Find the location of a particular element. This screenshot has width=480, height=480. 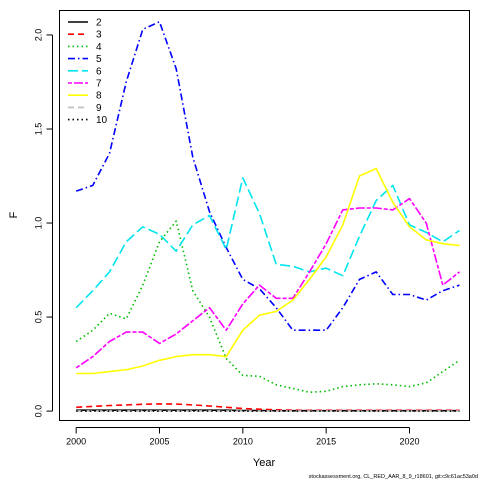

y-axis: 0.0 0.5 1.0 1.5 2.0 is located at coordinates (43, 223).